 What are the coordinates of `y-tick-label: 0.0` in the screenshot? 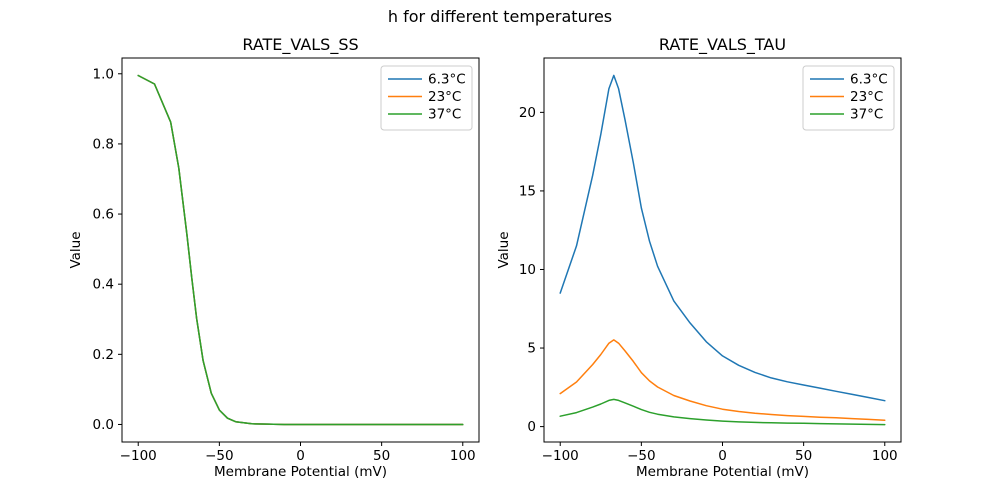 It's located at (103, 425).